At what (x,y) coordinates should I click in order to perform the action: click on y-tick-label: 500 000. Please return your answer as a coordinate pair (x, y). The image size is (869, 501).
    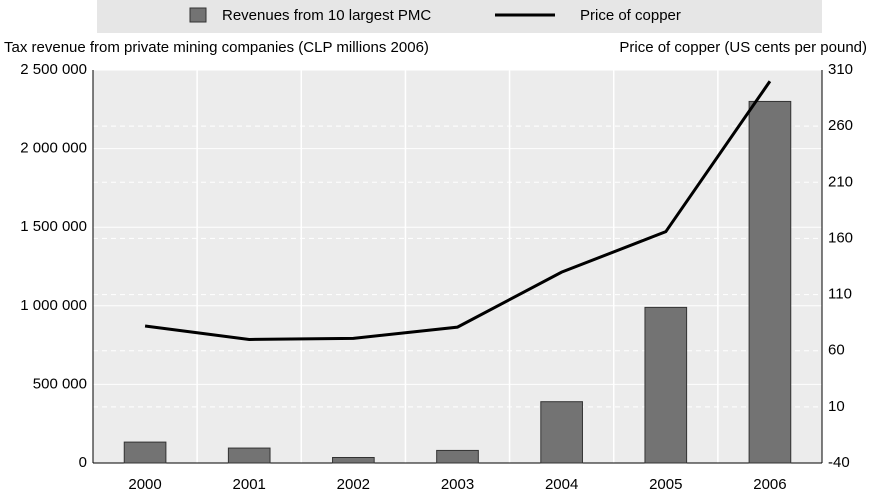
    Looking at the image, I should click on (60, 383).